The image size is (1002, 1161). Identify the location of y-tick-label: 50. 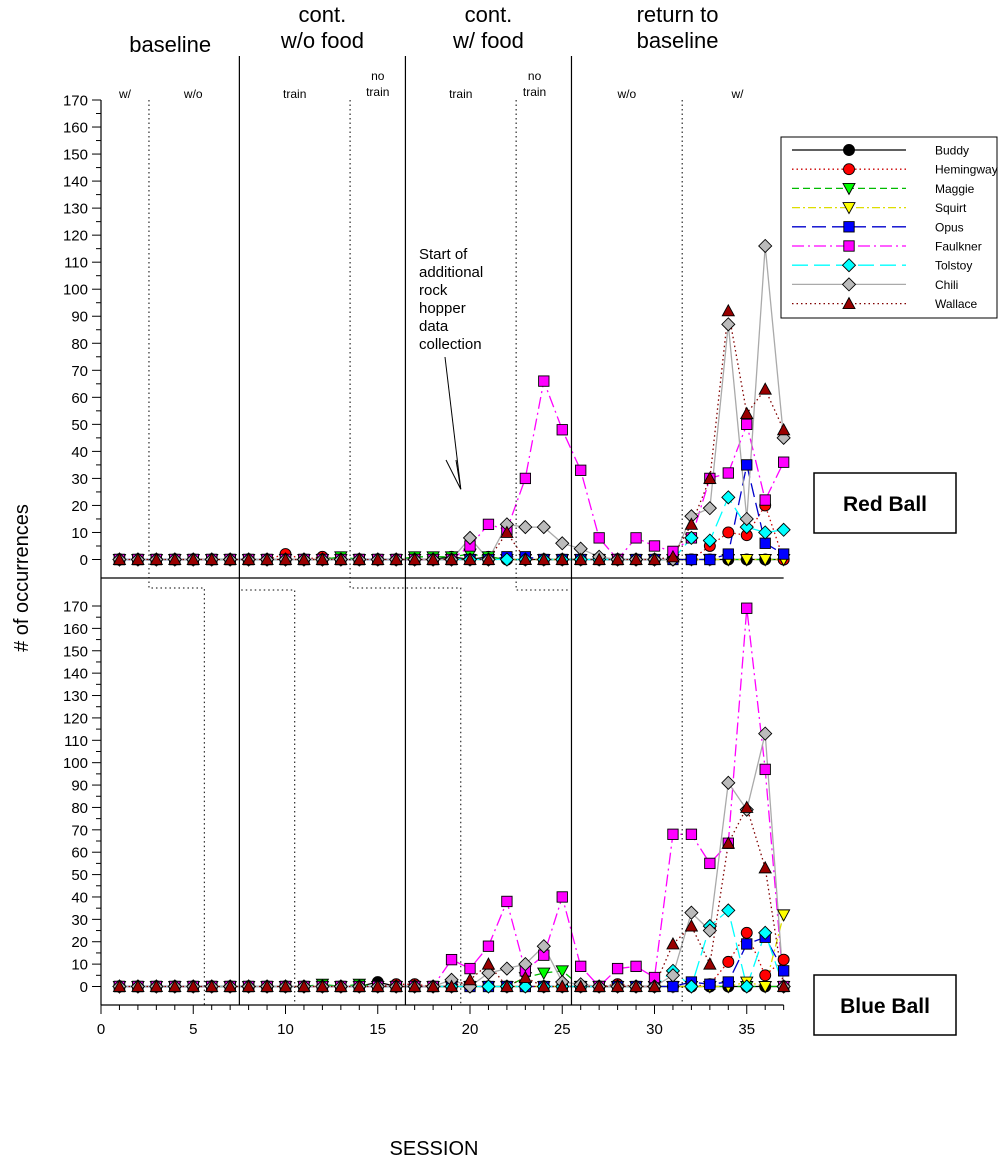
(79, 875).